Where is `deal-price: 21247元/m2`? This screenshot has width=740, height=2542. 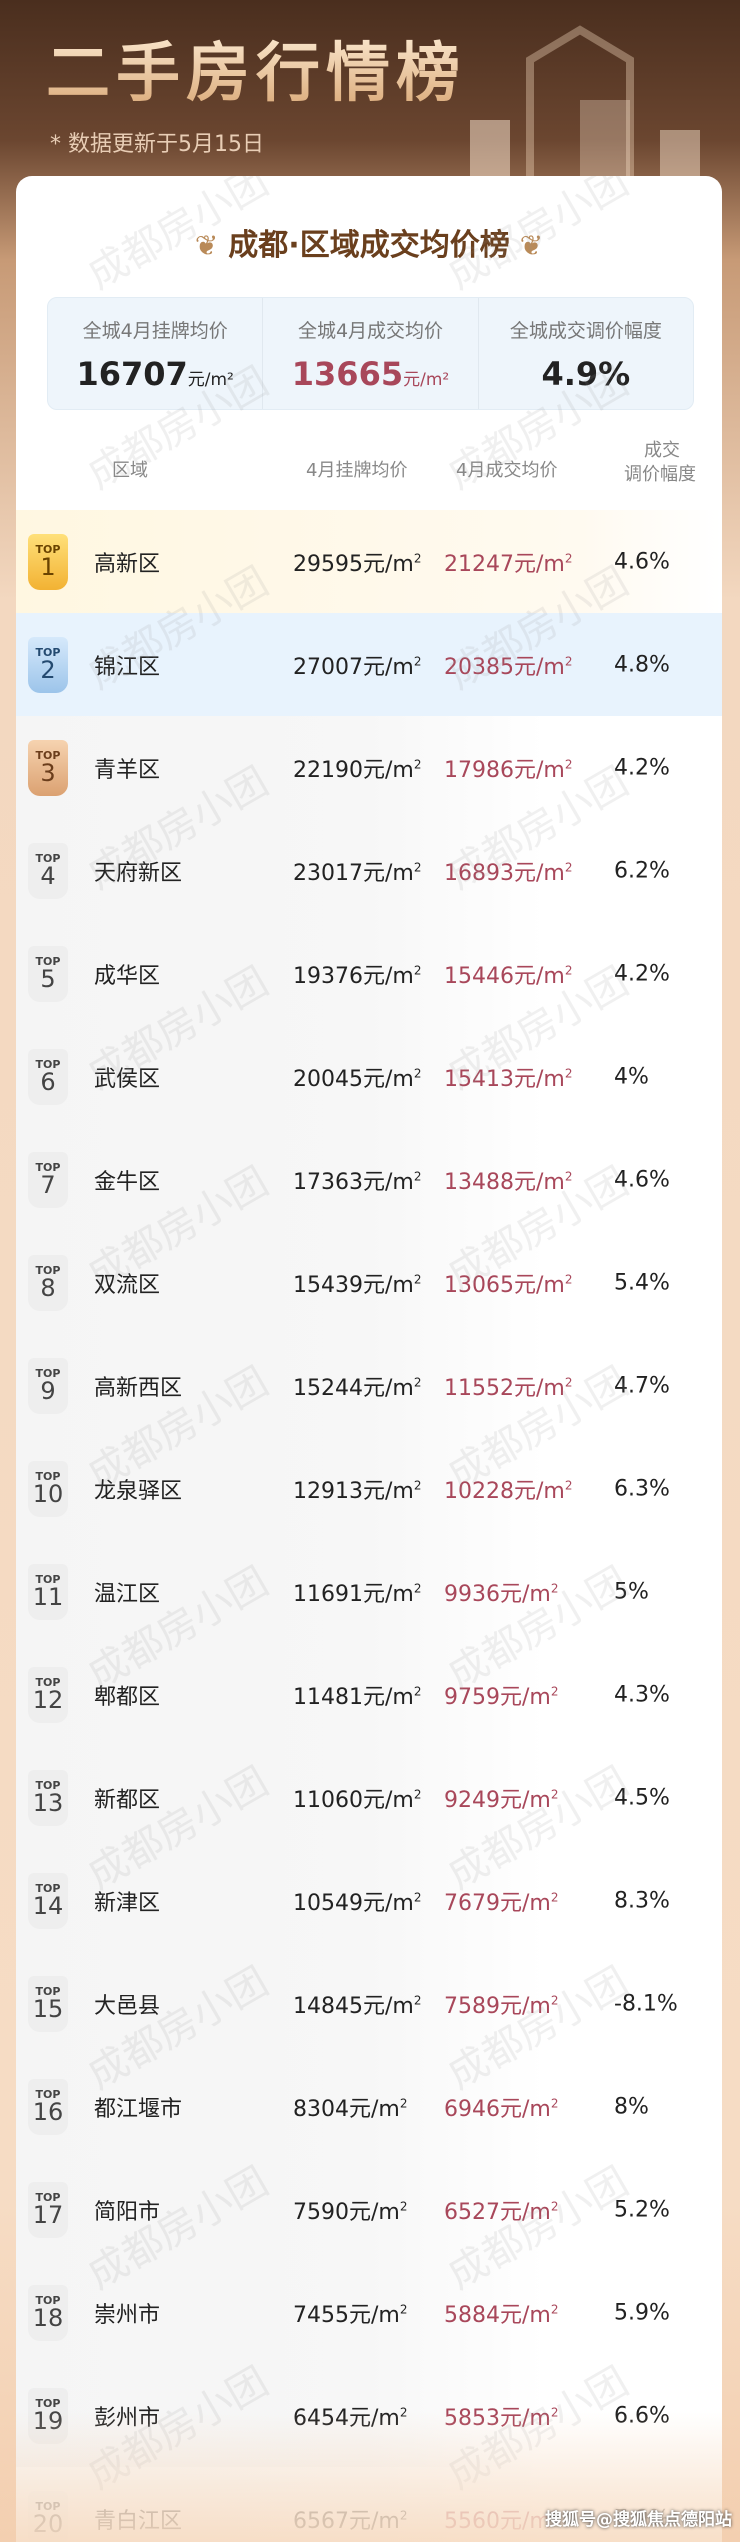 deal-price: 21247元/m2 is located at coordinates (508, 564).